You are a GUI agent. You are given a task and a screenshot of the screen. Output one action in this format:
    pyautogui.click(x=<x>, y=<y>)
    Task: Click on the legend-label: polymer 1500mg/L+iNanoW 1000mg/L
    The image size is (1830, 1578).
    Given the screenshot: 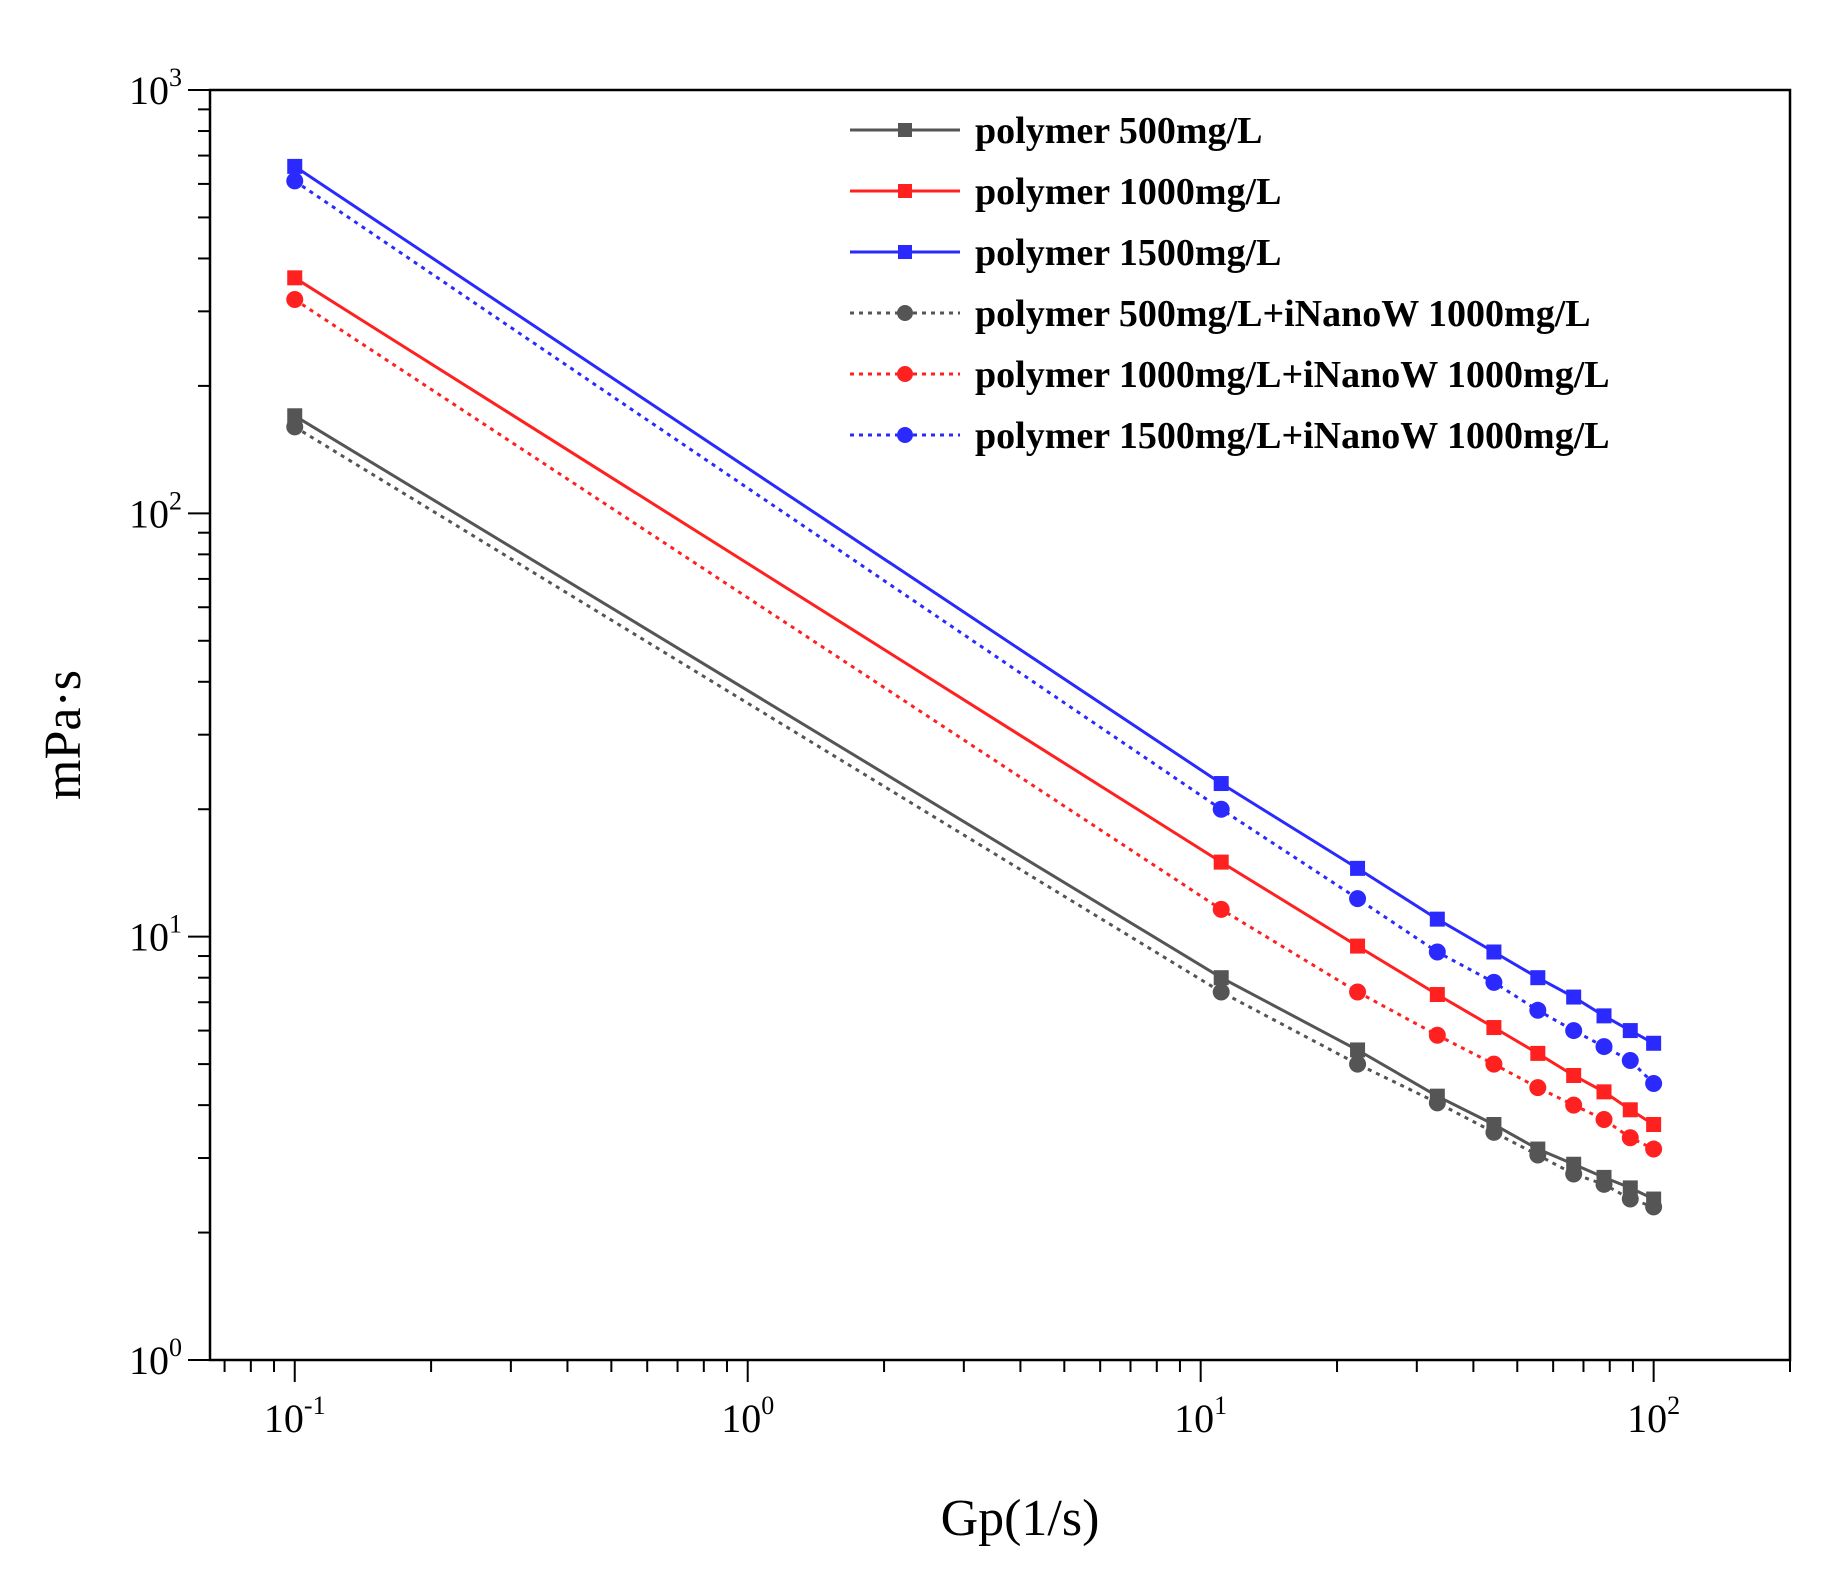 What is the action you would take?
    pyautogui.click(x=1292, y=436)
    